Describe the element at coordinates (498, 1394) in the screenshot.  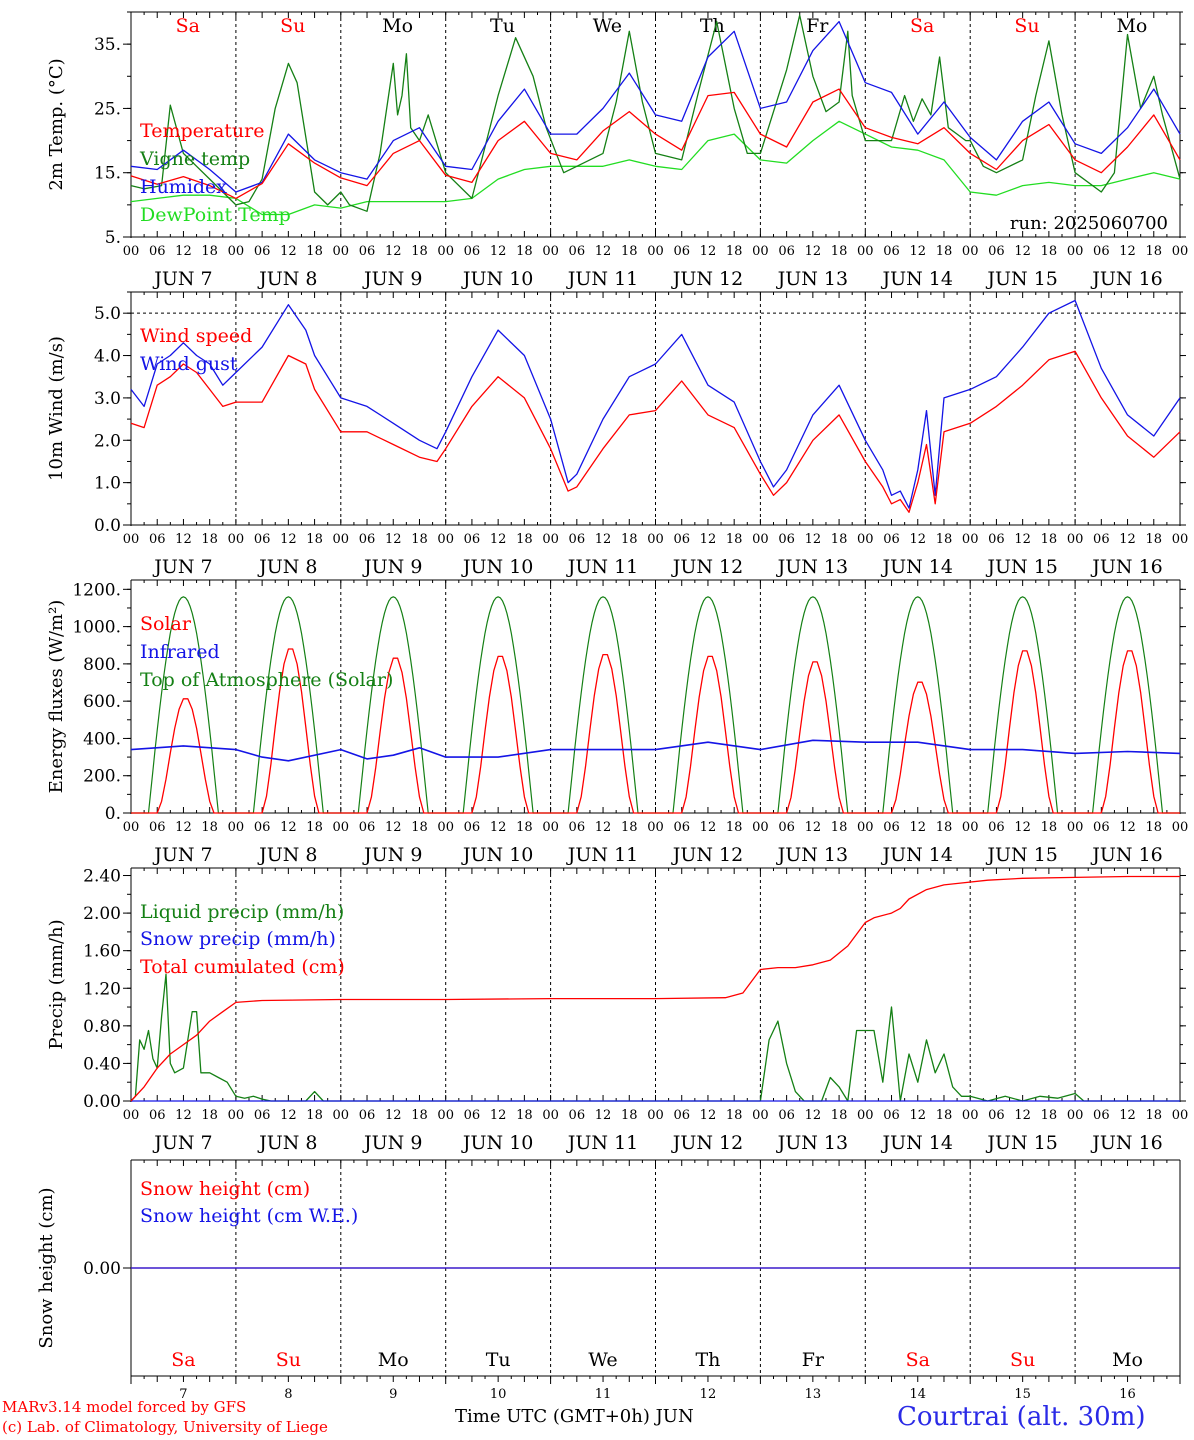
I see `day-number: 10` at that location.